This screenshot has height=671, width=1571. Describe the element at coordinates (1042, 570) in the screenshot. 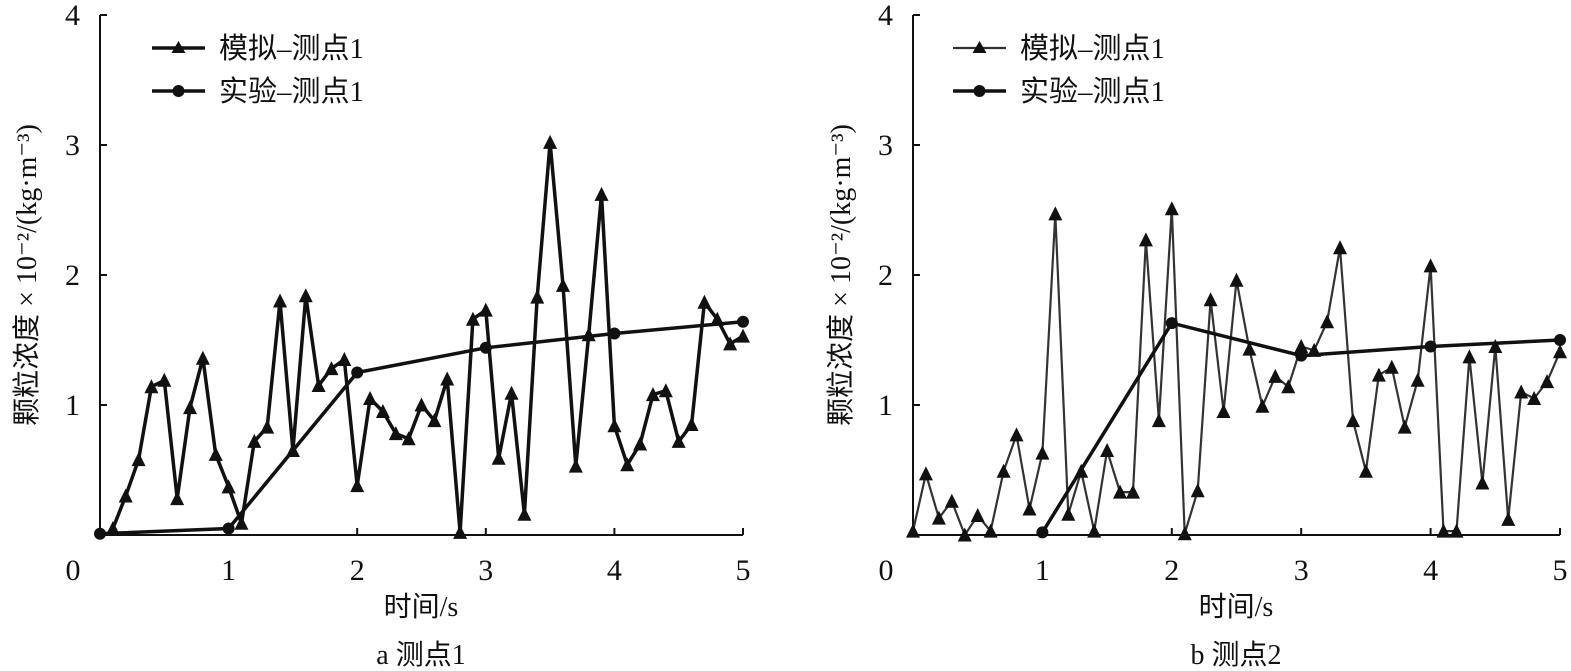

I see `x-tick-label-b-1: 1` at that location.